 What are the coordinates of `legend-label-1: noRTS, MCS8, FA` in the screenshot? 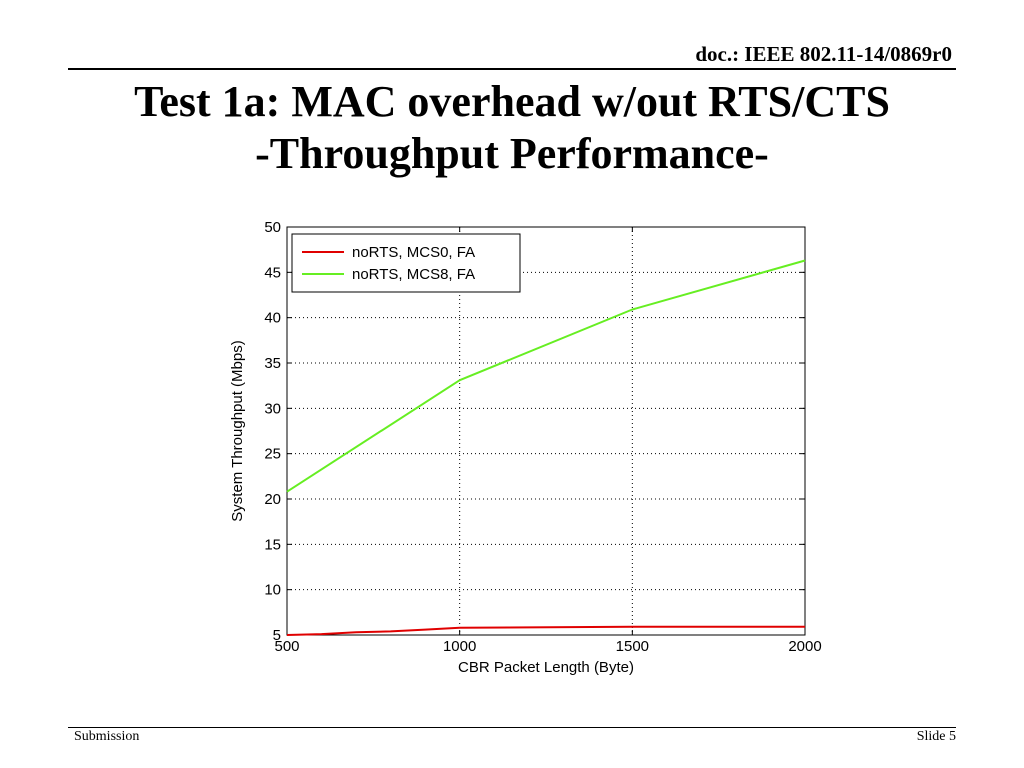 It's located at (413, 274).